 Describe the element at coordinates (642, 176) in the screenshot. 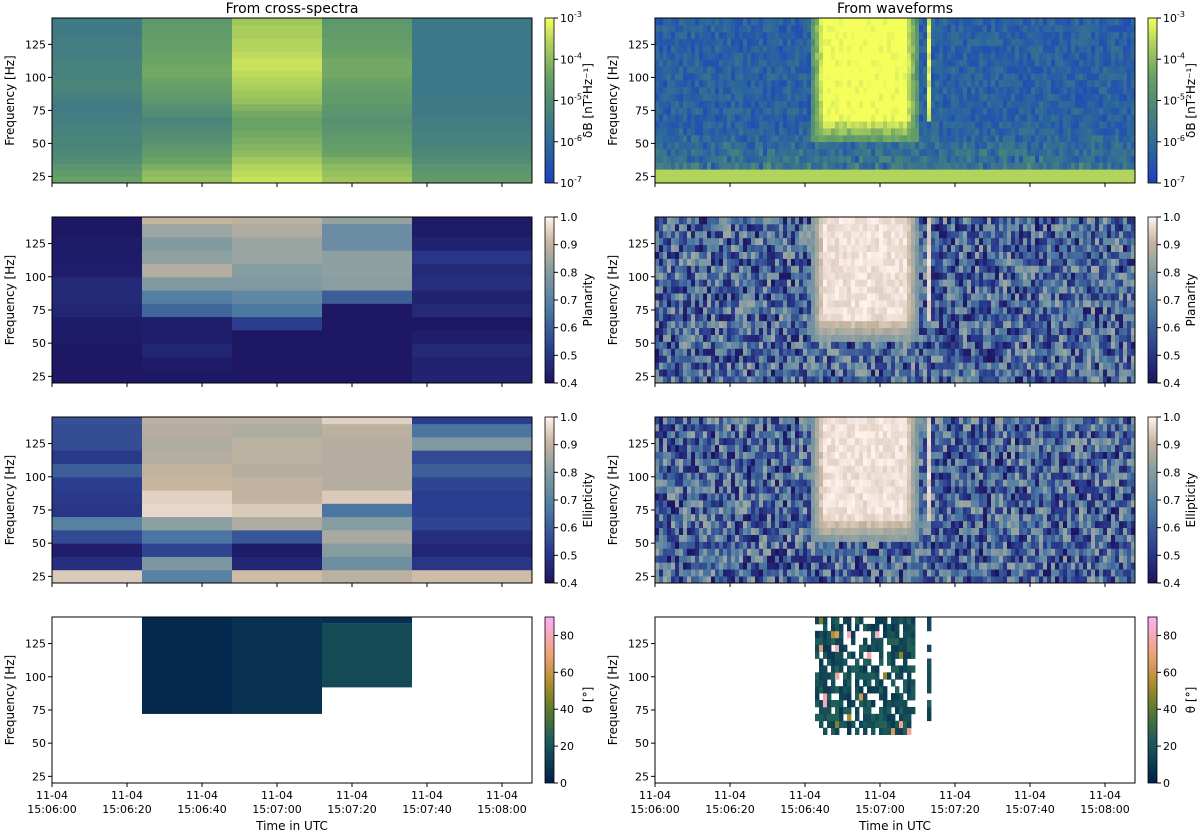

I see `y-tick-label: 25` at that location.